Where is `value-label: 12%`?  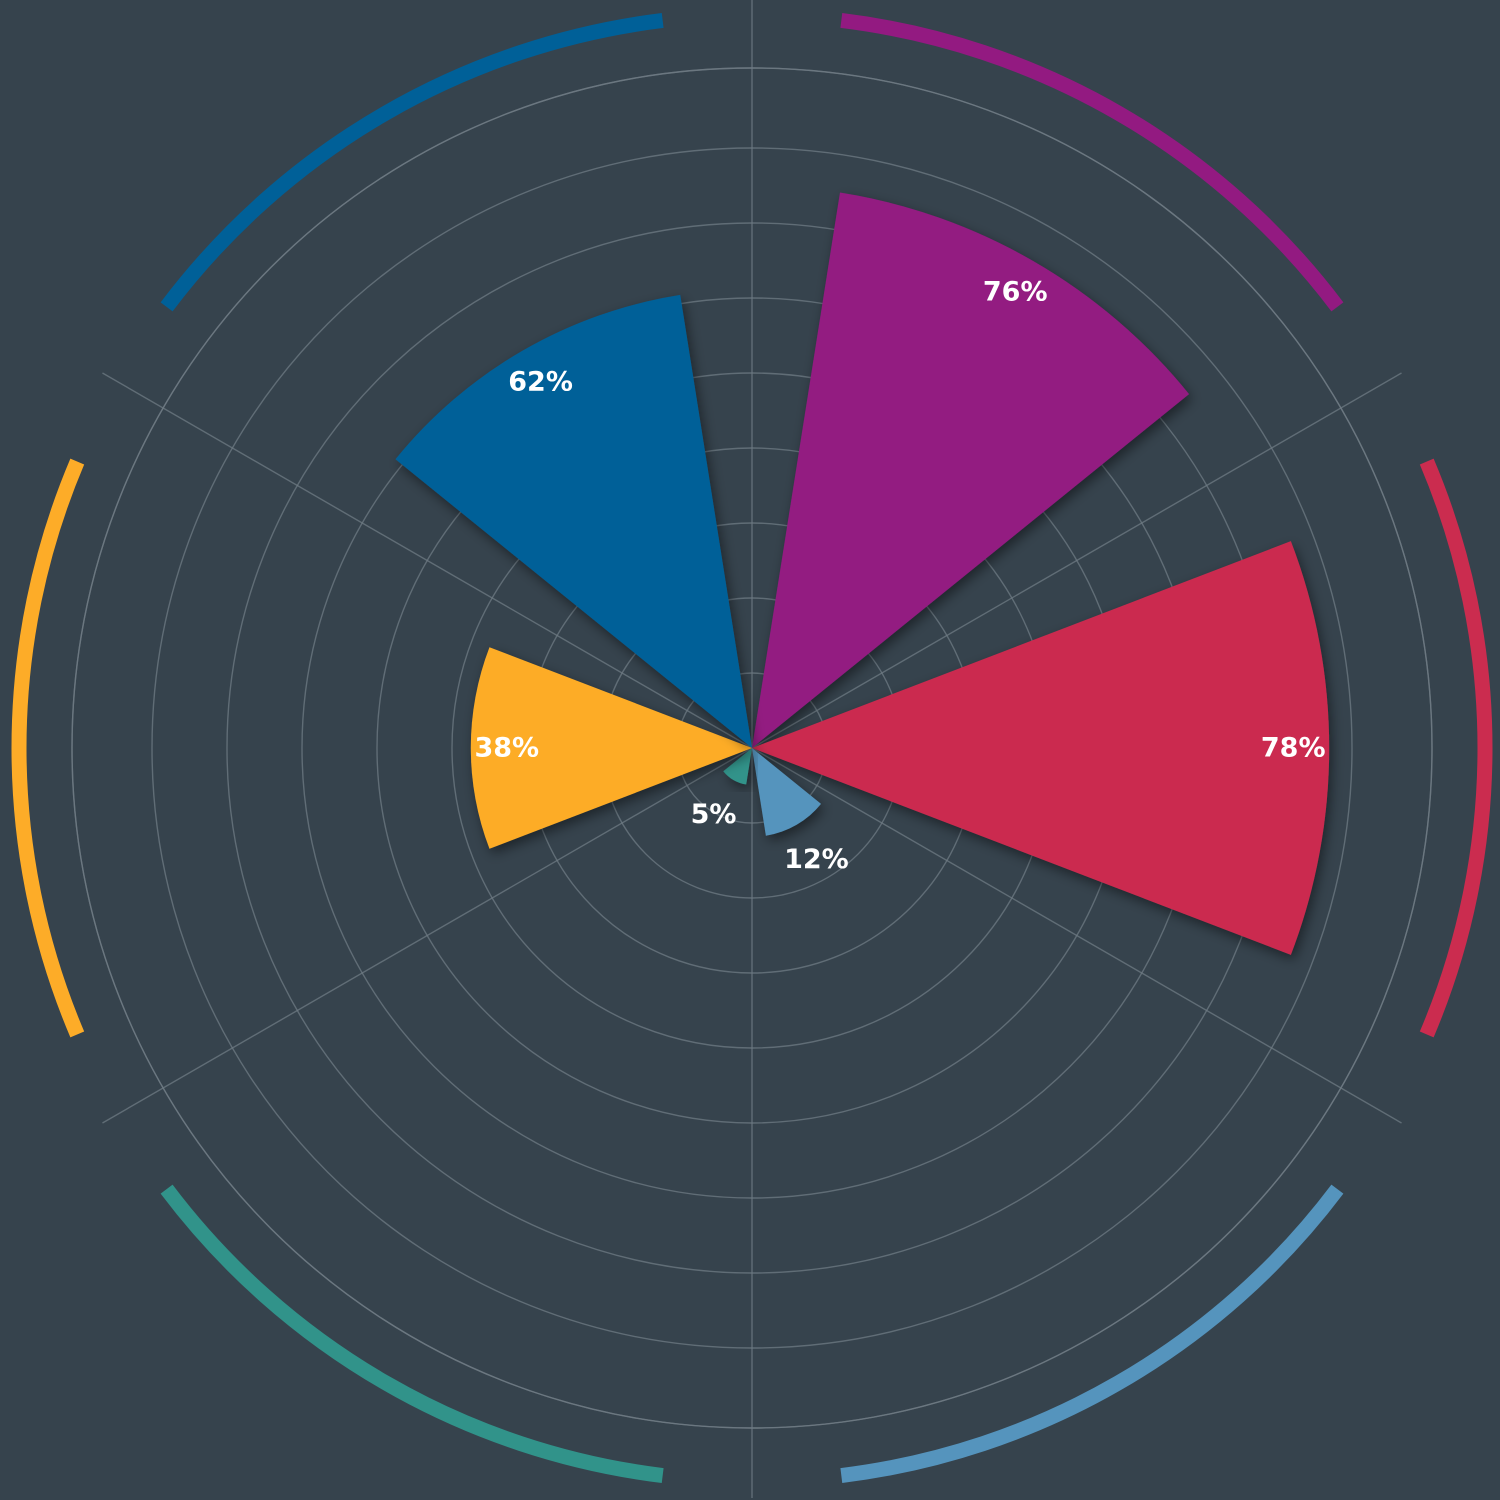
value-label: 12% is located at coordinates (816, 859).